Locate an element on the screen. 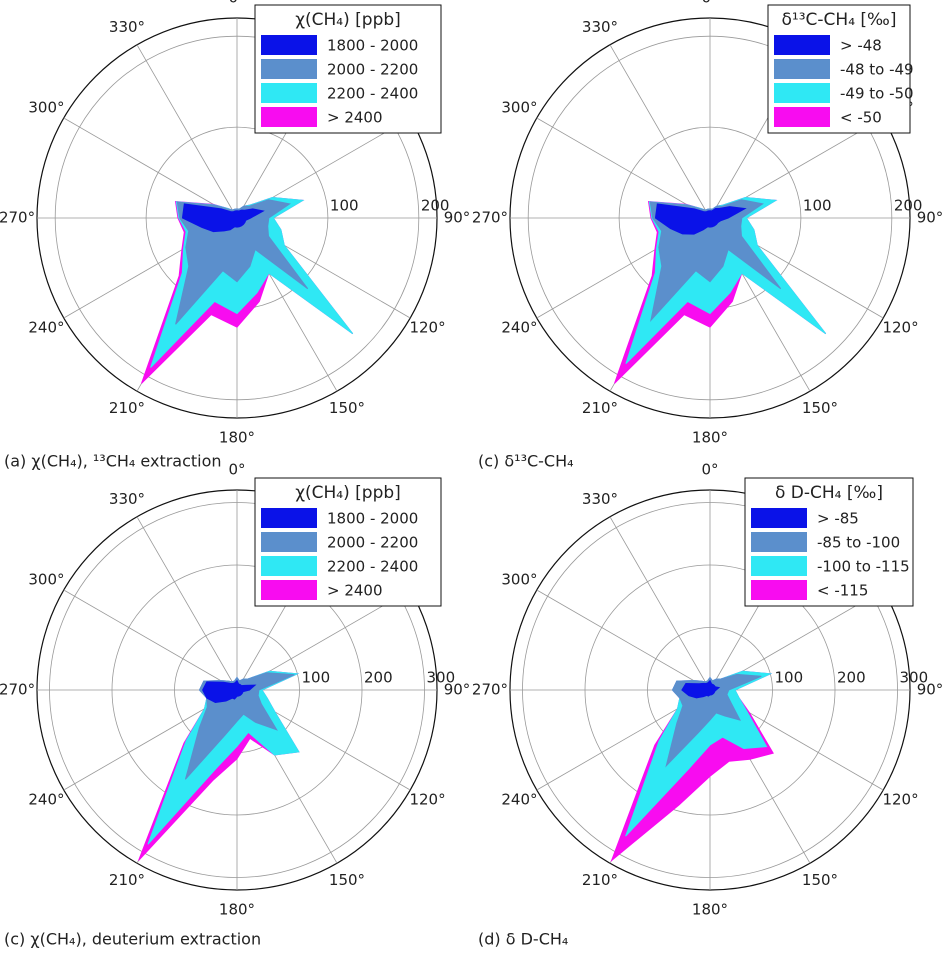  caption: (d) δ D-CH₄ is located at coordinates (523, 939).